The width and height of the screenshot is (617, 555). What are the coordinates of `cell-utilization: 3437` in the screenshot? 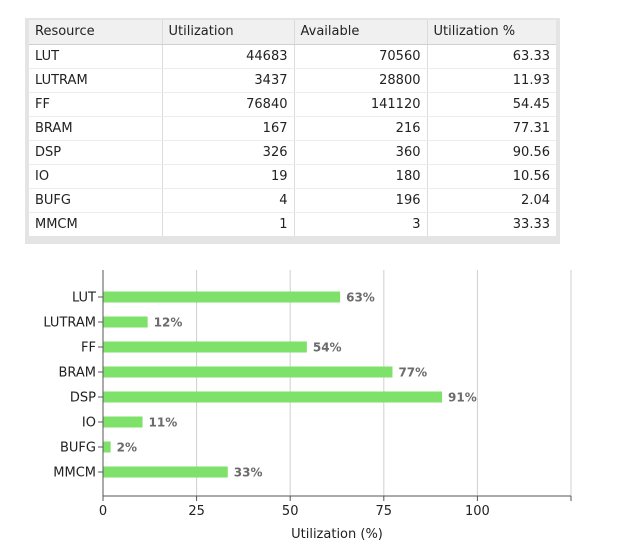 It's located at (228, 80).